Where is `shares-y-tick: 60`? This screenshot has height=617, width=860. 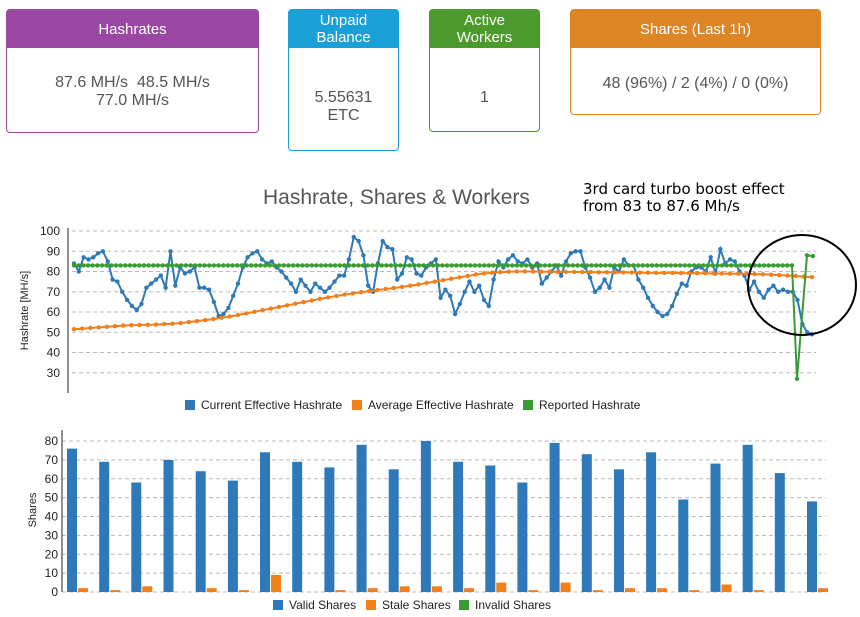 shares-y-tick: 60 is located at coordinates (52, 479).